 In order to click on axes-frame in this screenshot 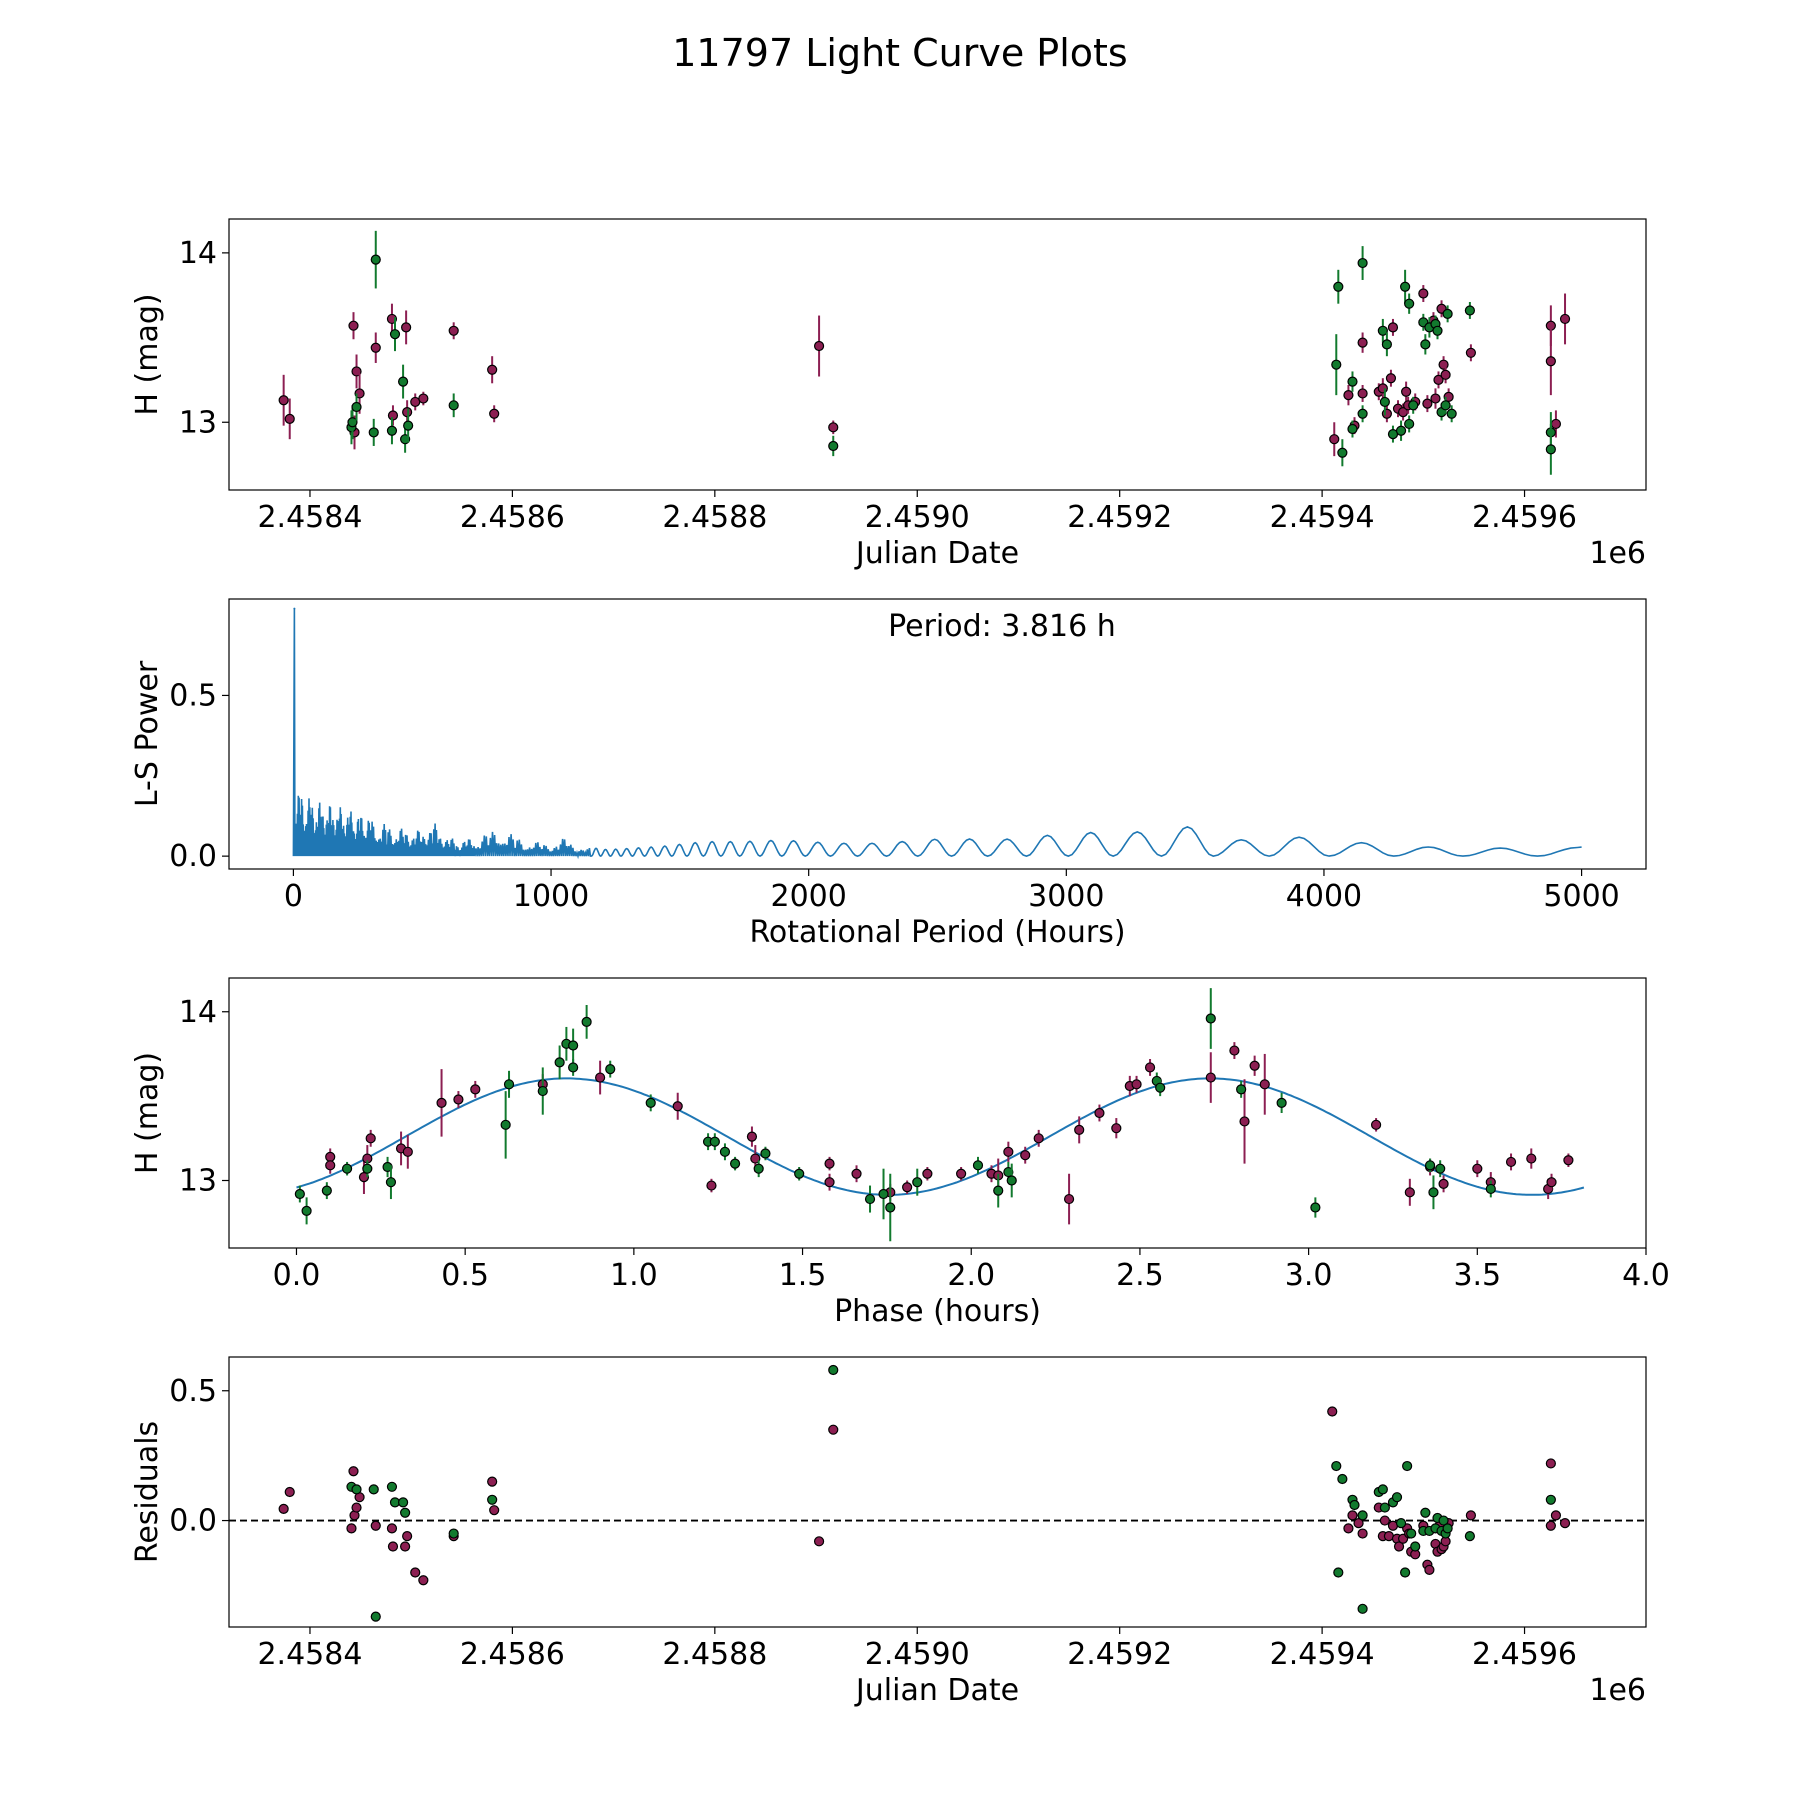, I will do `click(937, 1492)`.